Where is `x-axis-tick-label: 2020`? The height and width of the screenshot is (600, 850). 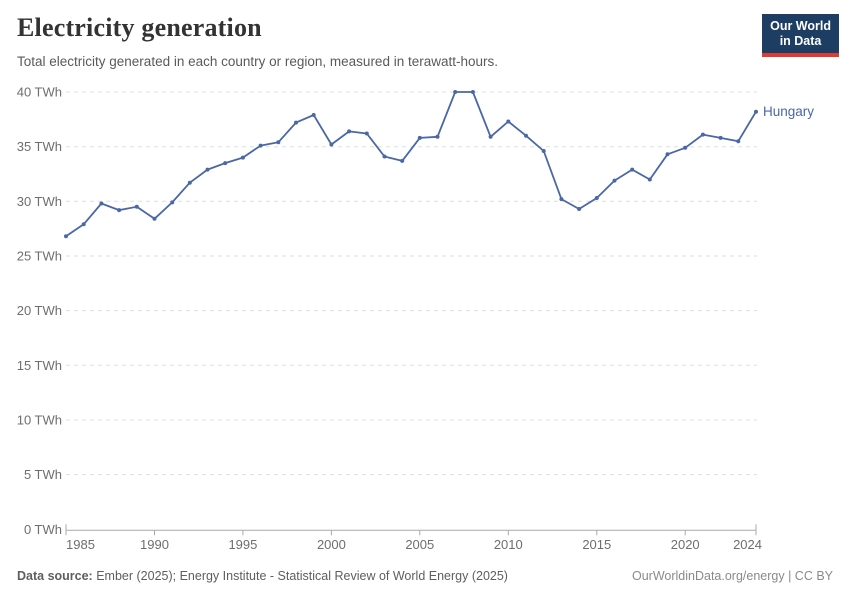
x-axis-tick-label: 2020 is located at coordinates (685, 544).